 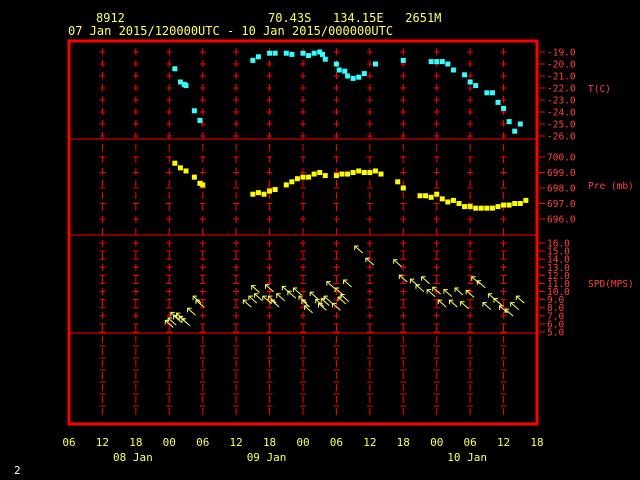 What do you see at coordinates (561, 220) in the screenshot?
I see `right-scale-label: 696.0` at bounding box center [561, 220].